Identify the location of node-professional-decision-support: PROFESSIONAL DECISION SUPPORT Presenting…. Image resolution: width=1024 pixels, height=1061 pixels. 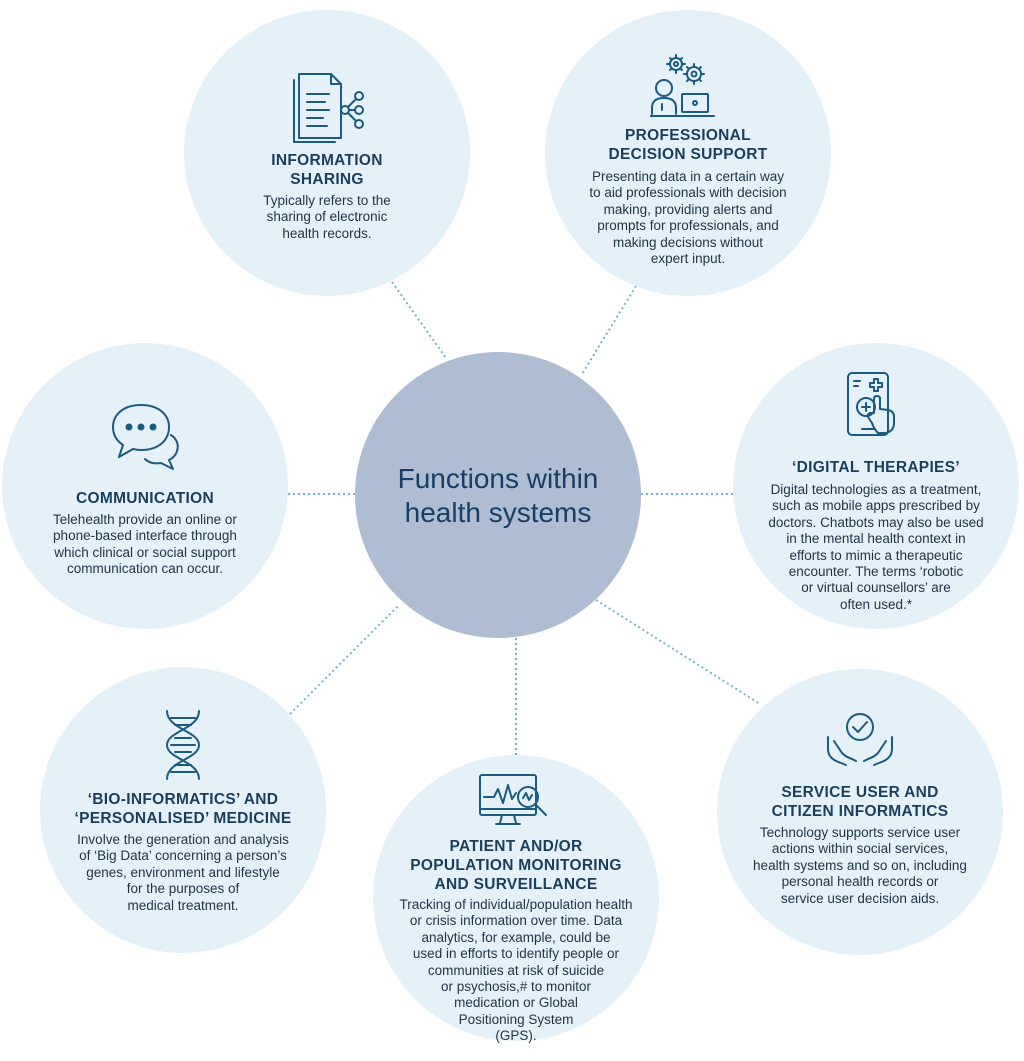
(688, 153).